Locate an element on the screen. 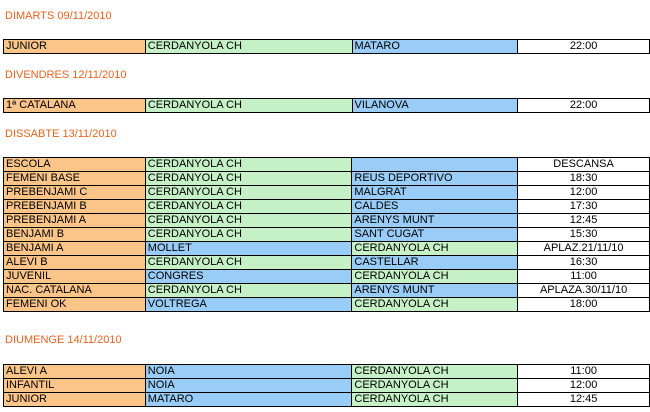 This screenshot has width=650, height=412. category-cell: JUVENIL is located at coordinates (74, 276).